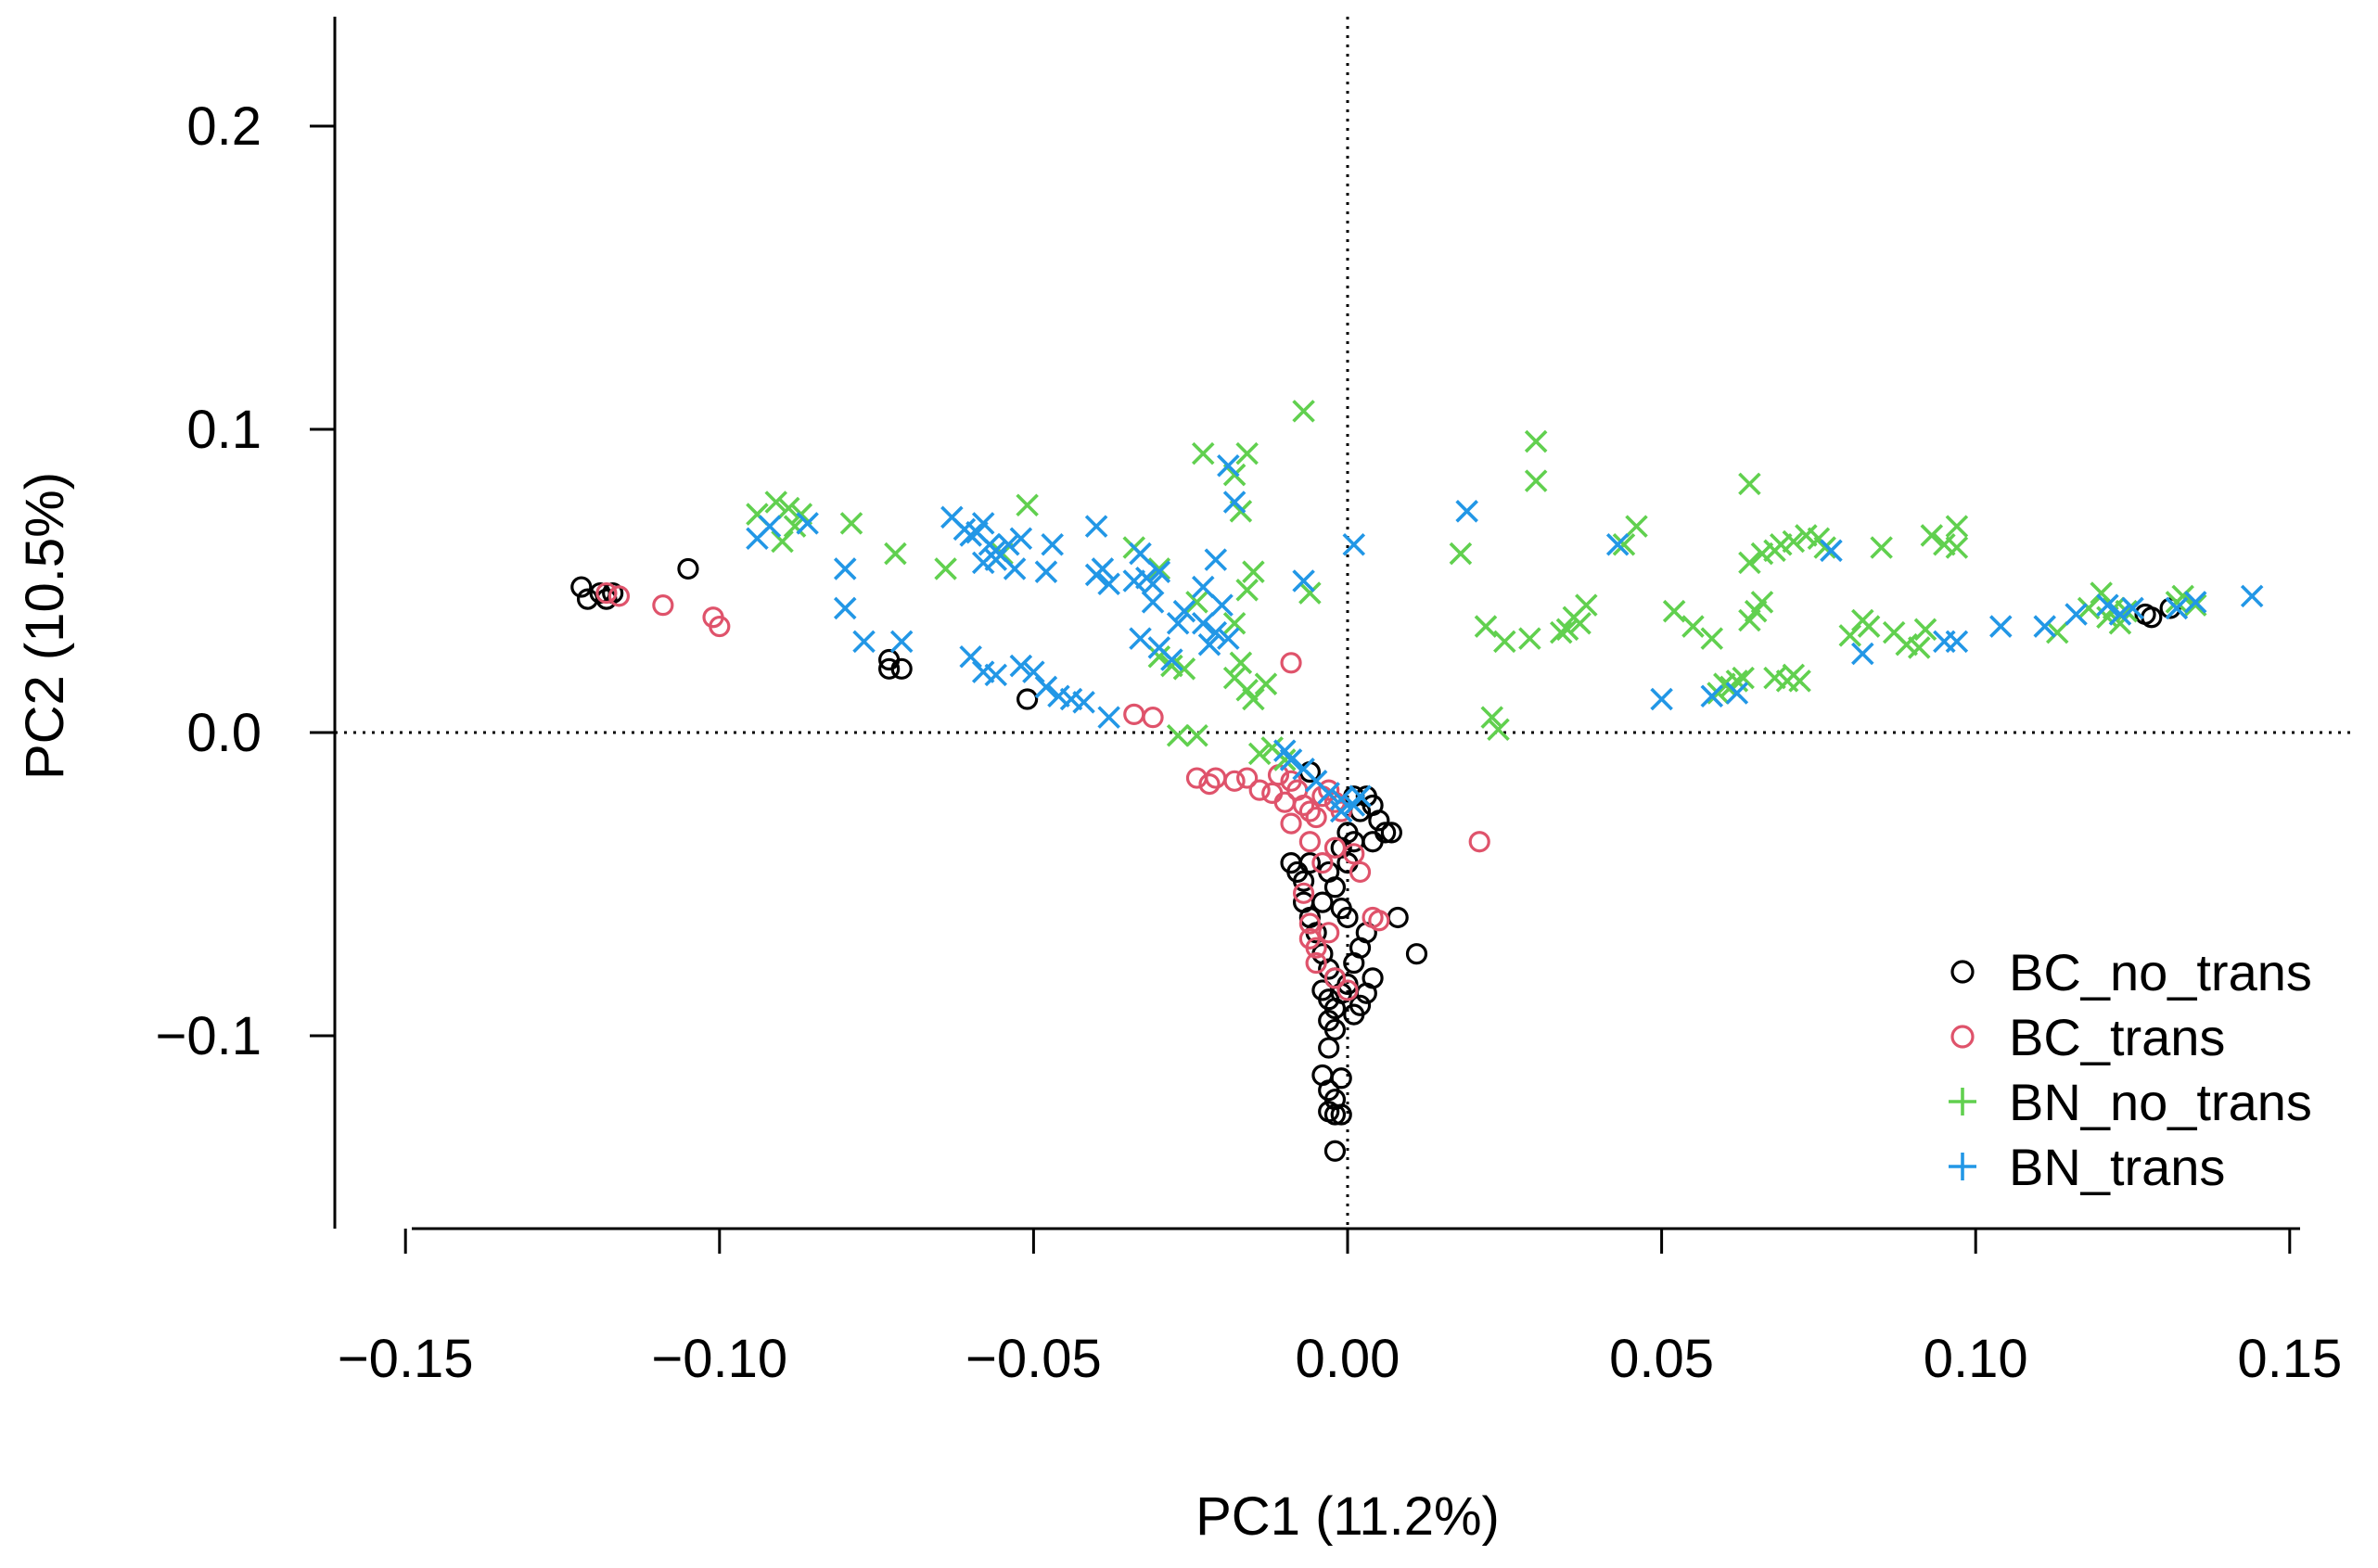 The height and width of the screenshot is (1568, 2378). What do you see at coordinates (224, 733) in the screenshot?
I see `y-tick-label: 0.0` at bounding box center [224, 733].